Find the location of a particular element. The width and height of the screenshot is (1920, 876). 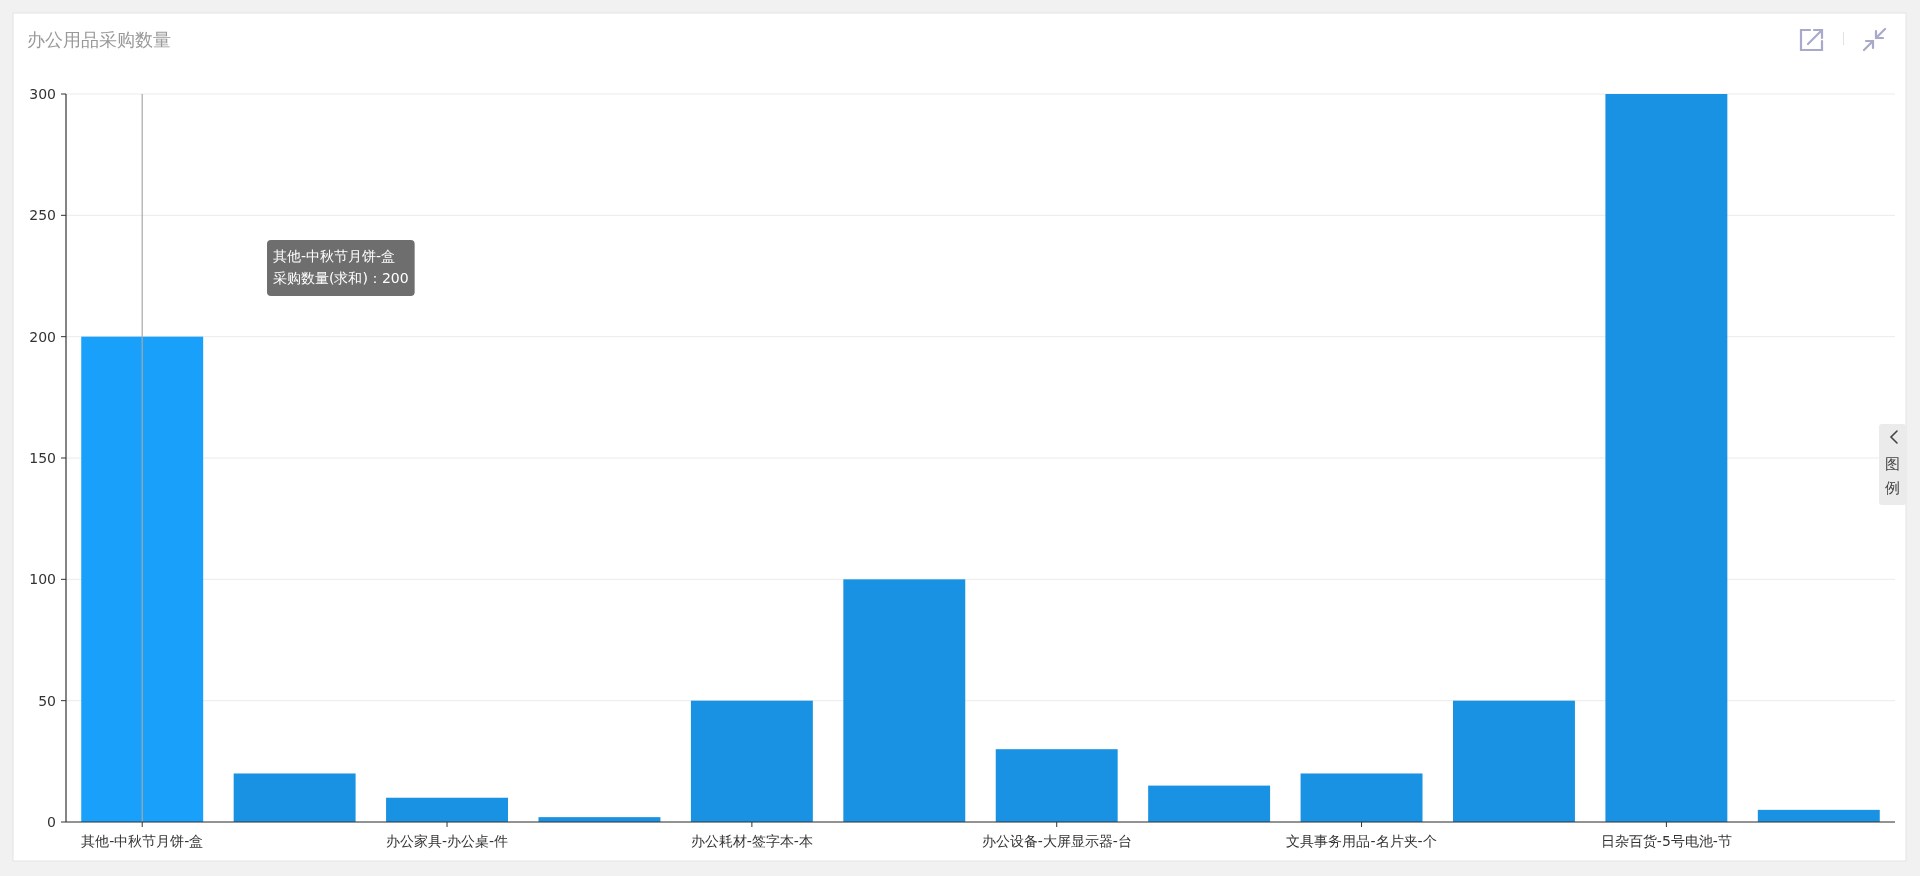

x-tick-label: 日杂百货-5号电池-节 is located at coordinates (1666, 841).